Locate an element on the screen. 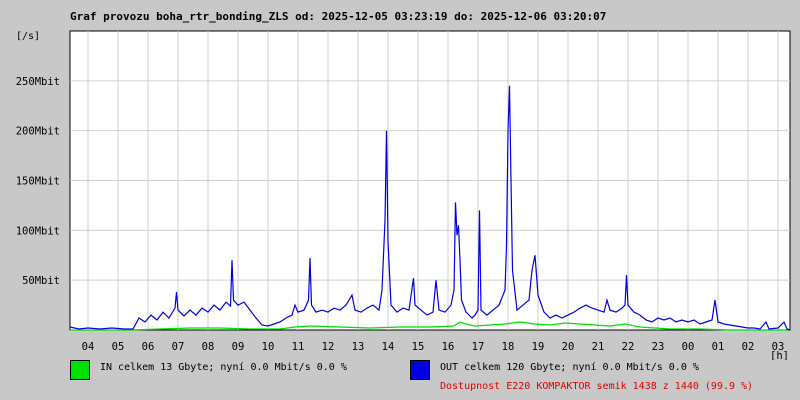 The height and width of the screenshot is (400, 800). legend-out-swatch is located at coordinates (420, 370).